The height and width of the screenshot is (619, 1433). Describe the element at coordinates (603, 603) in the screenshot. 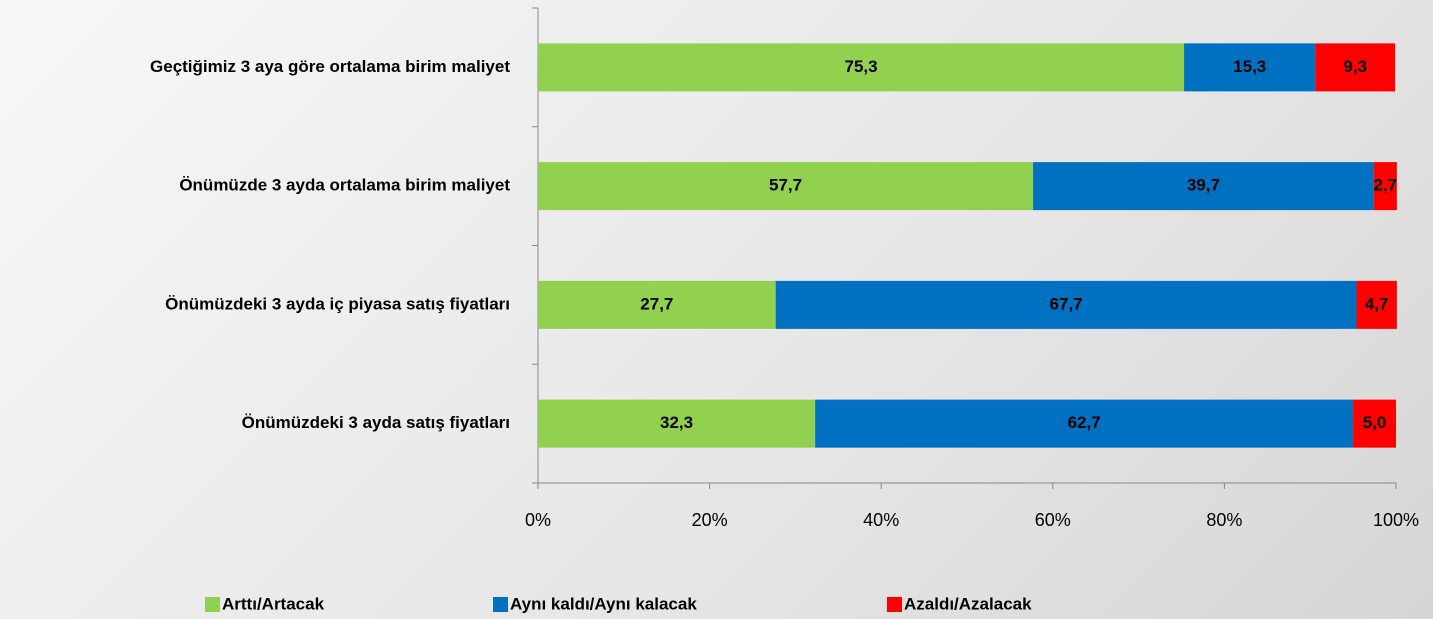

I see `legend-label: Aynı kaldı/Aynı kalacak` at that location.